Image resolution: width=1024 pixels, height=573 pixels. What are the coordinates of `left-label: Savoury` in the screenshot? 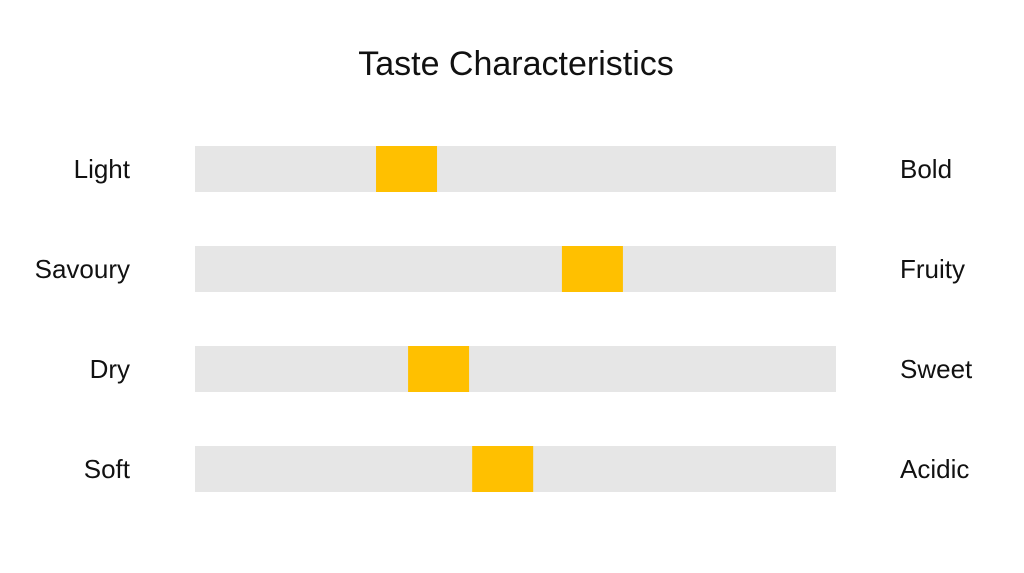 It's located at (82, 269).